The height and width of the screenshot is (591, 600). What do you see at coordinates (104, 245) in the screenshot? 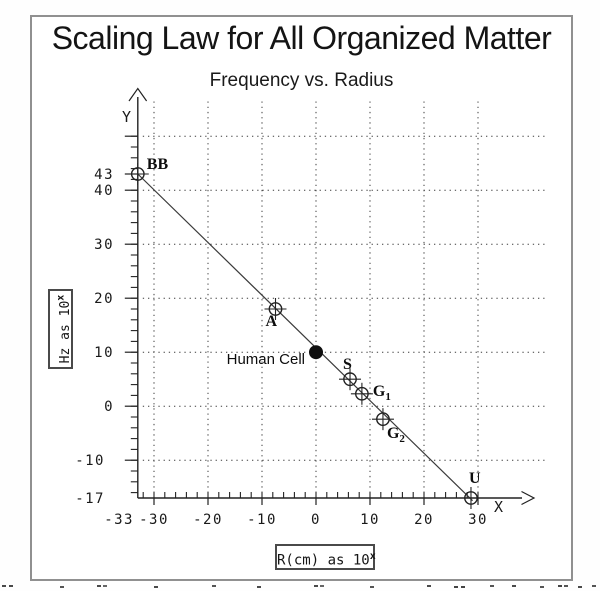
I see `y-tick-label: 30` at bounding box center [104, 245].